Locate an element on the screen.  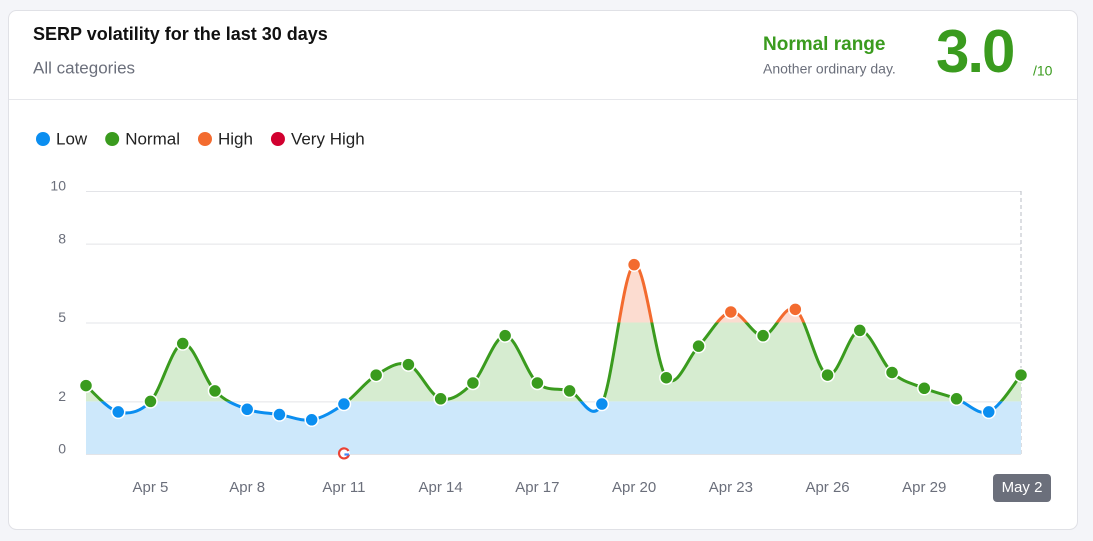
status-note: Another ordinary day. is located at coordinates (829, 69).